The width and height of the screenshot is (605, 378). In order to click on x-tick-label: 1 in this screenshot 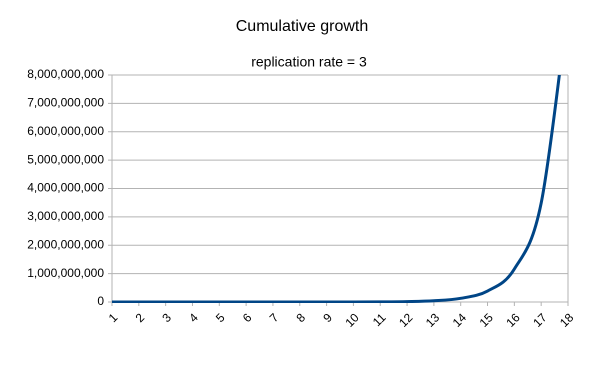, I will do `click(113, 317)`.